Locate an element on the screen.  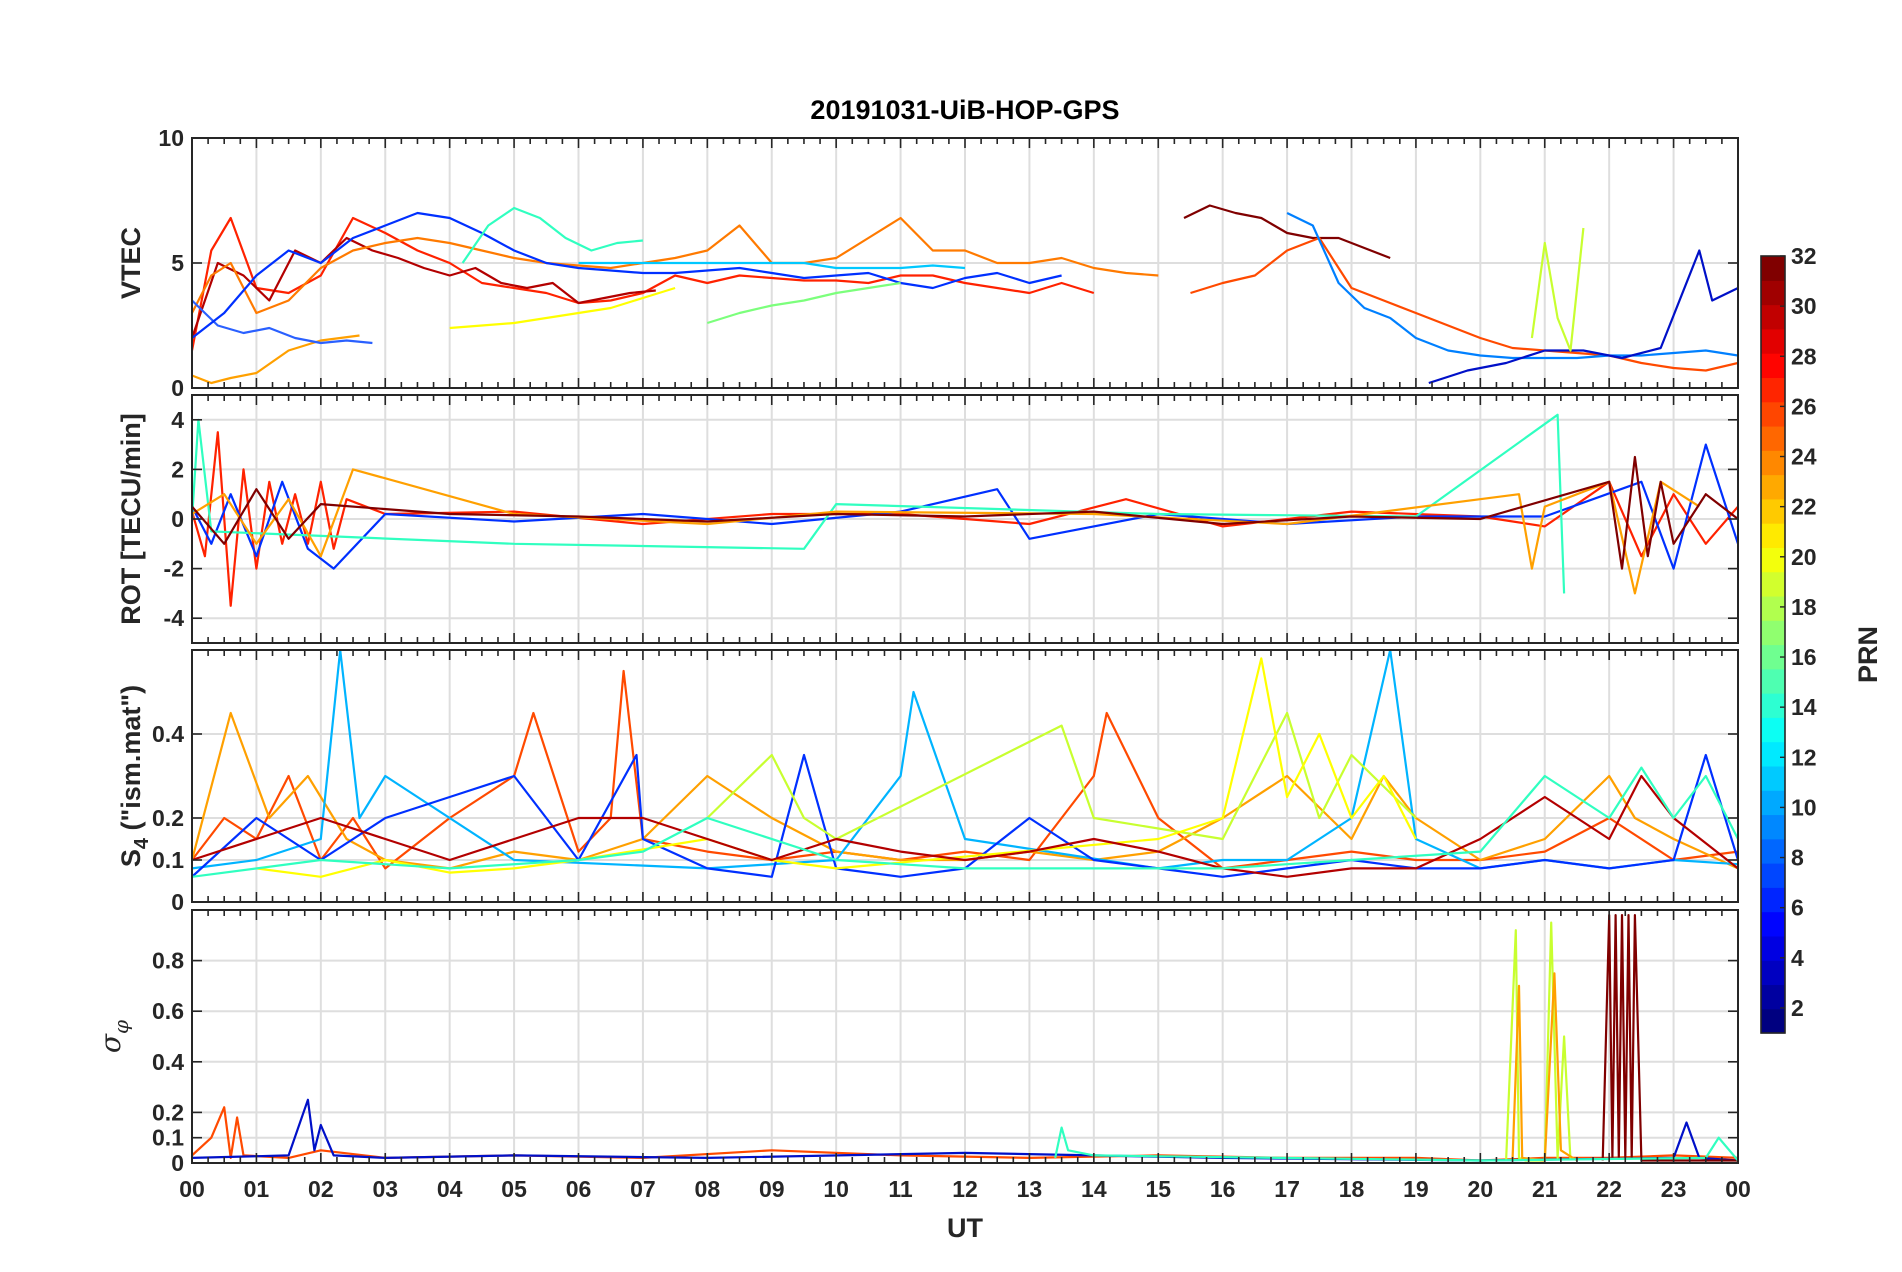
colorbar-tick-label: 20 is located at coordinates (1804, 557).